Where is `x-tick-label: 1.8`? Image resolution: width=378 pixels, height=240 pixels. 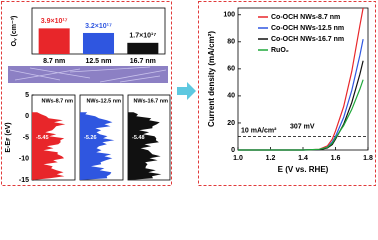 x-tick-label: 1.8 is located at coordinates (368, 158).